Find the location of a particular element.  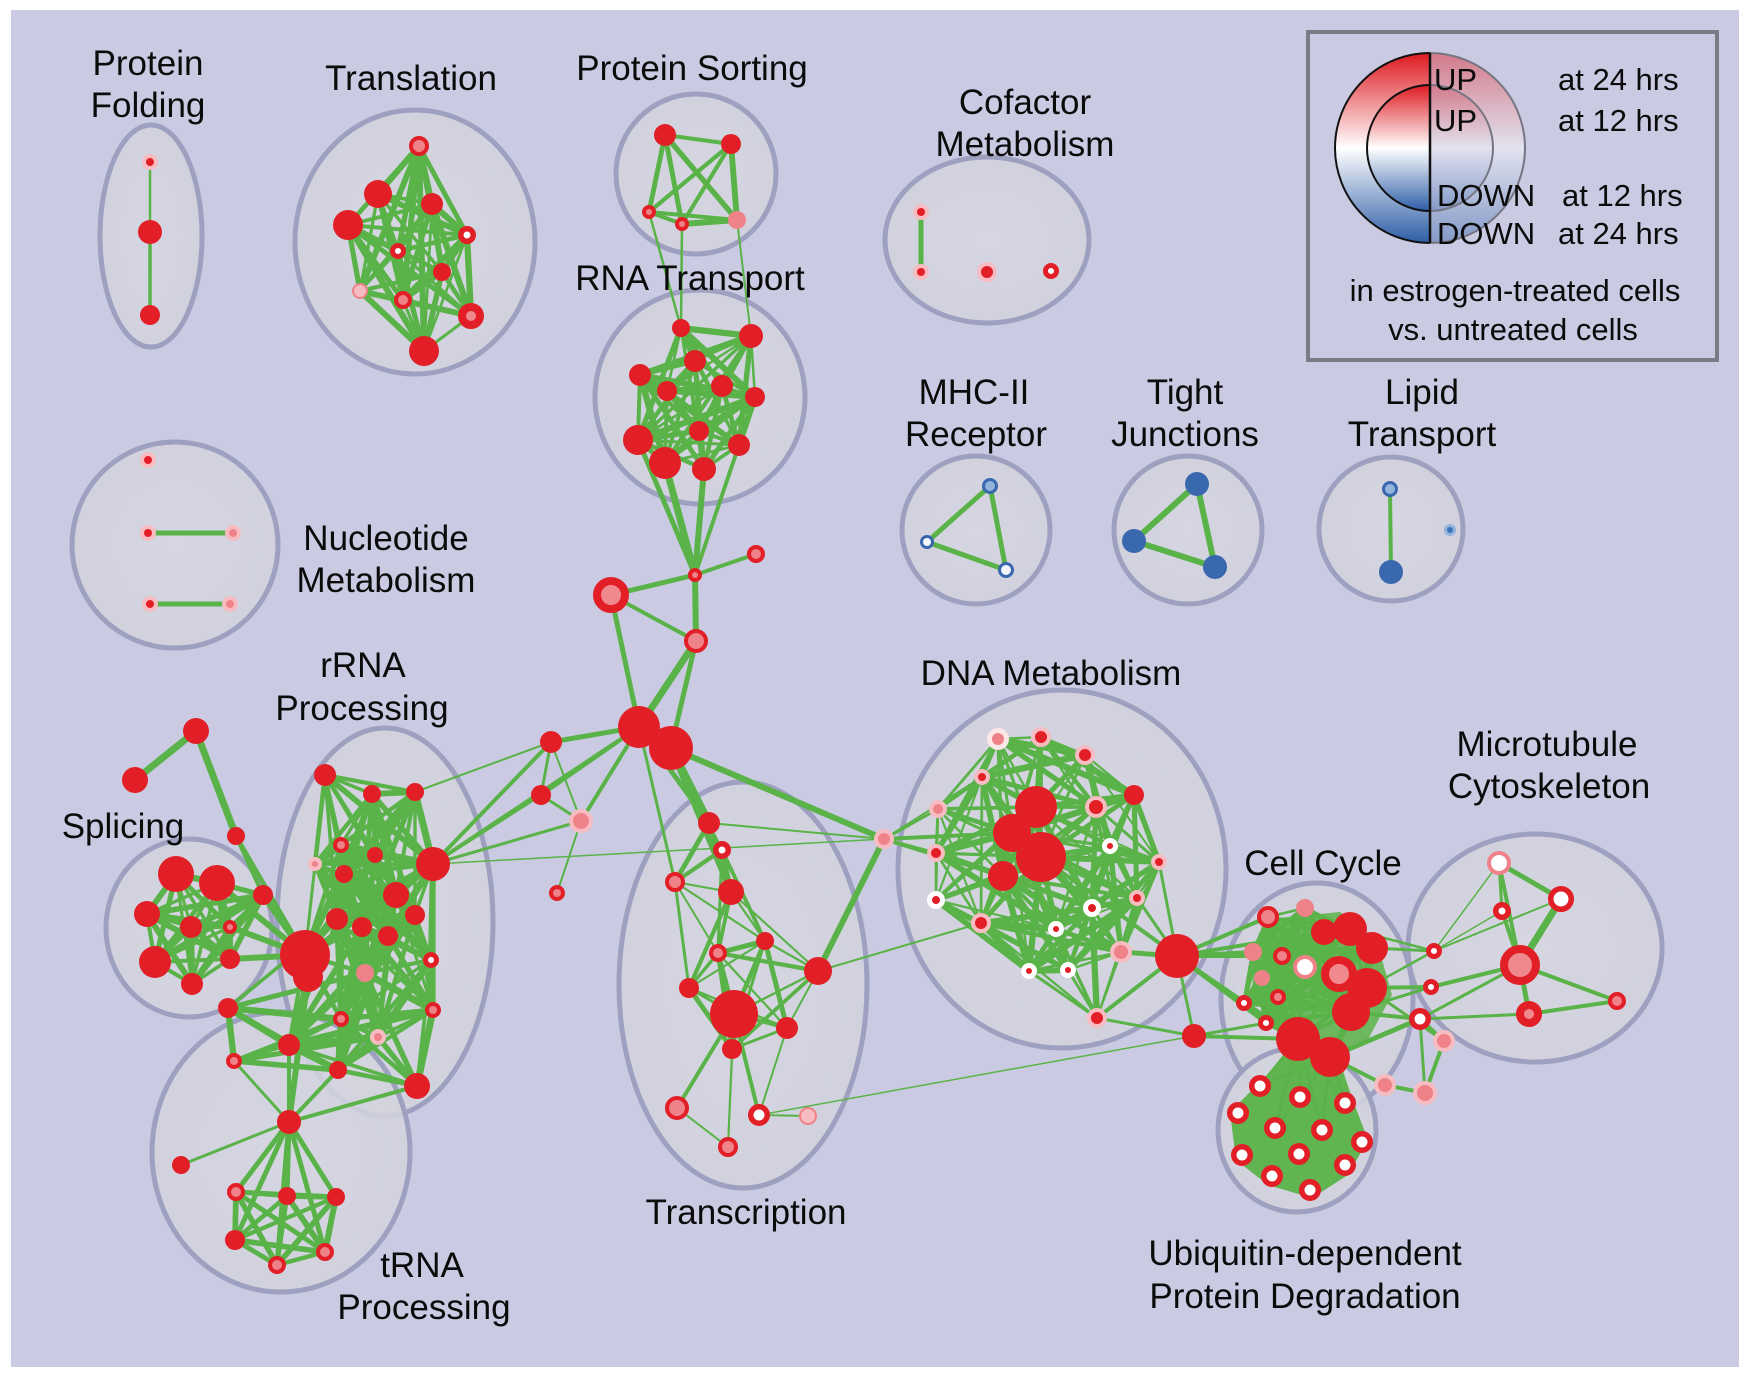

svg-text: Nucleotide is located at coordinates (385, 538).